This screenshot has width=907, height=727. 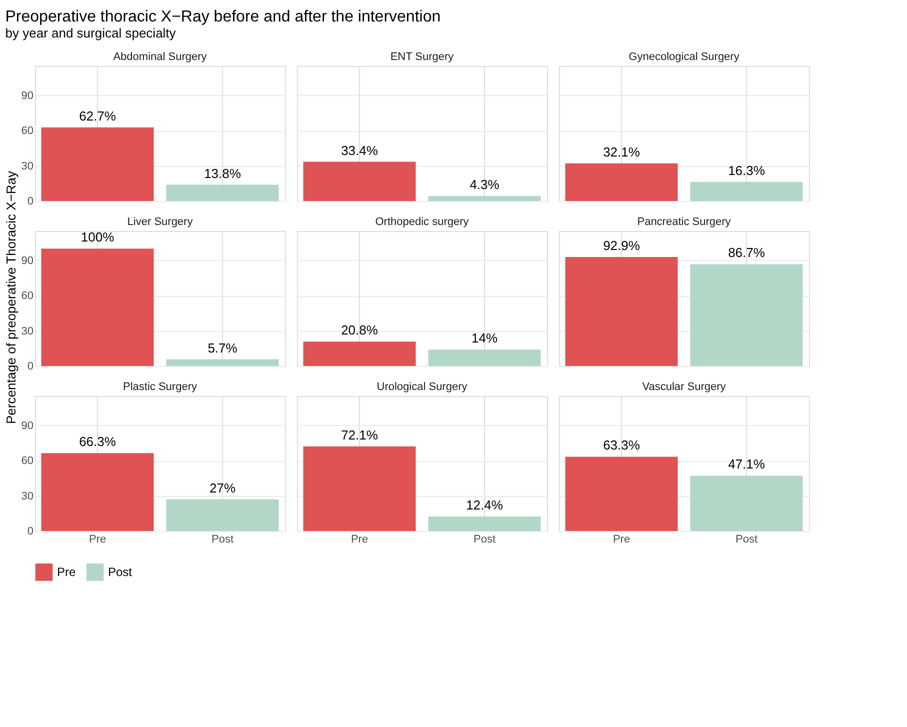 What do you see at coordinates (160, 387) in the screenshot?
I see `chart-title: Plastic Surgery` at bounding box center [160, 387].